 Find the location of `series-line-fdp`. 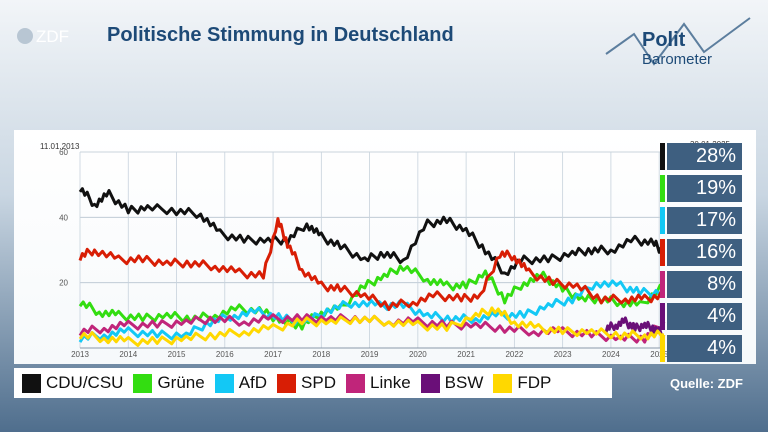

series-line-fdp is located at coordinates (371, 326).